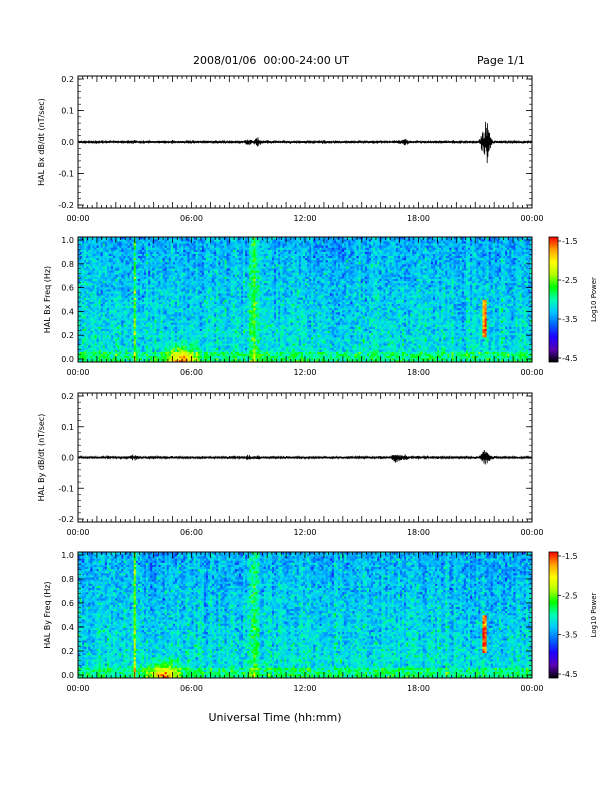  What do you see at coordinates (47, 614) in the screenshot?
I see `y-axis-label: HAL By Freq (Hz)` at bounding box center [47, 614].